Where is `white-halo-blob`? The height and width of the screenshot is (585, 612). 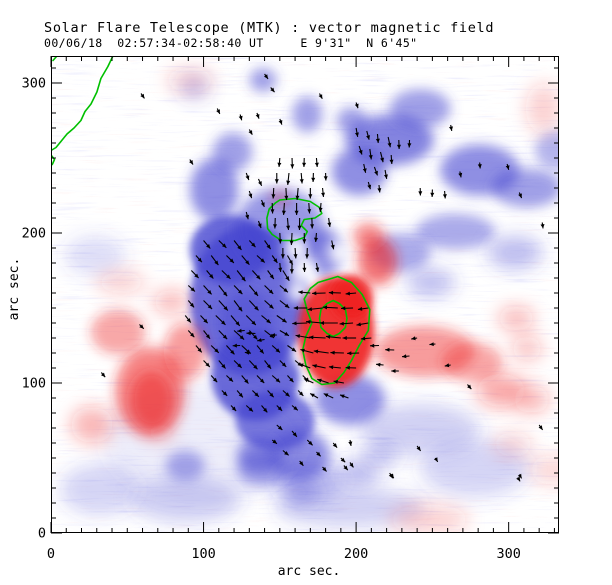
white-halo-blob is located at coordinates (298, 291).